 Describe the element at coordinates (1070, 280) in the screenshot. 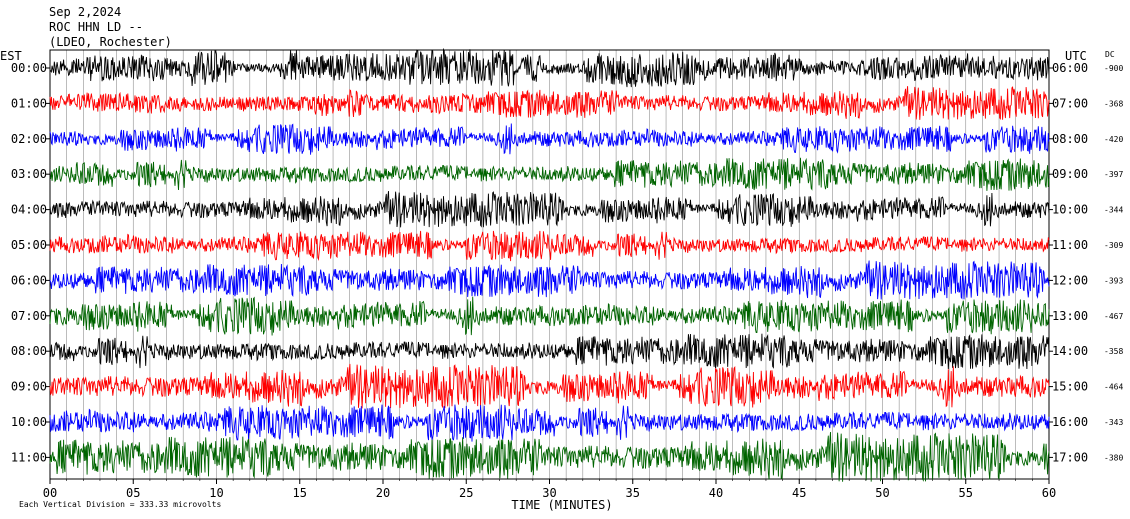

I see `utc-label: 12:00` at that location.